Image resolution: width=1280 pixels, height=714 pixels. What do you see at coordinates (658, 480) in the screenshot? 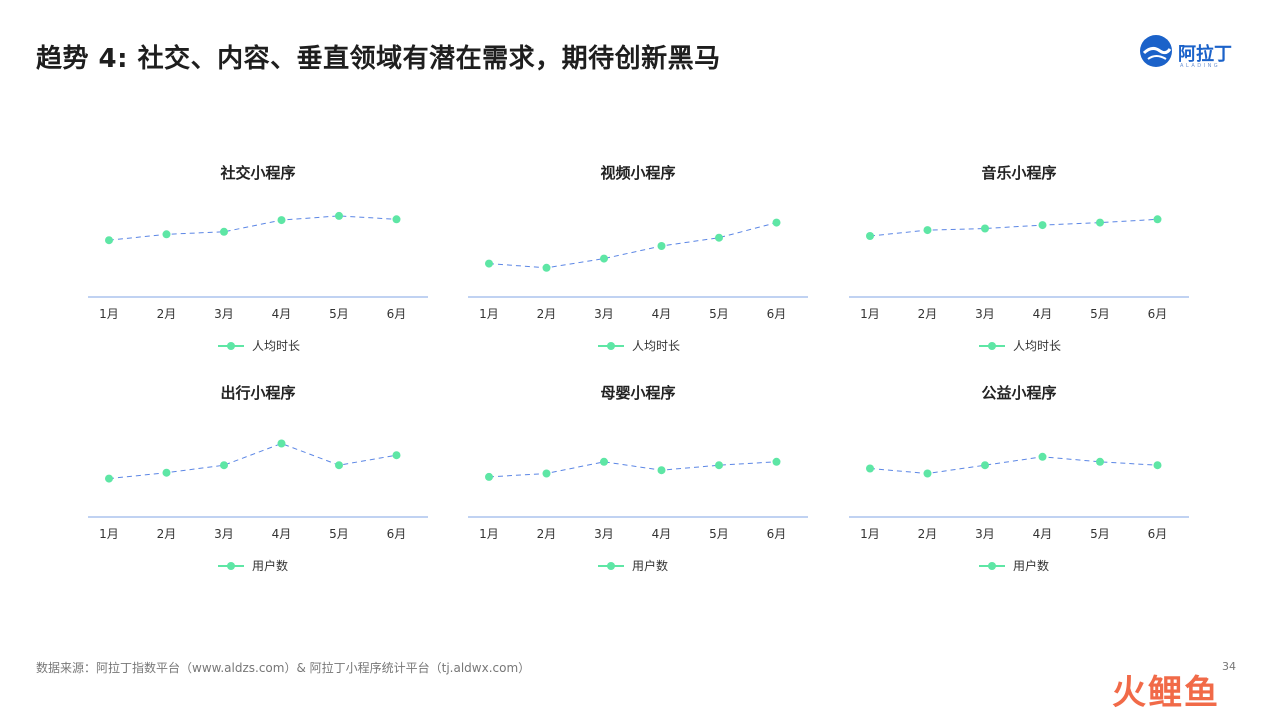
I see `chart-panel: 母婴小程序 1月 2月 3月 4月 5月 6月 用户数` at bounding box center [658, 480].